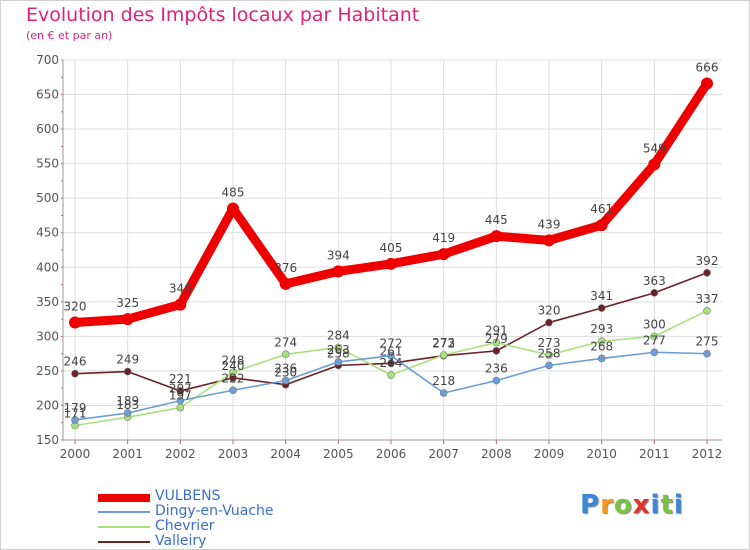 This screenshot has width=750, height=550. Describe the element at coordinates (75, 307) in the screenshot. I see `data-label-vulbens-2000: 320` at that location.